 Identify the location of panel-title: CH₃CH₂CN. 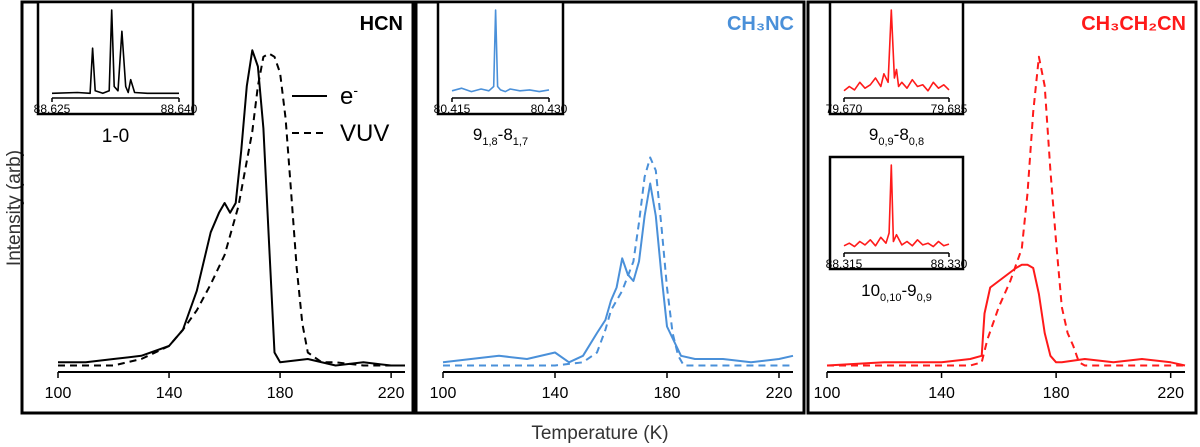
(1133, 24).